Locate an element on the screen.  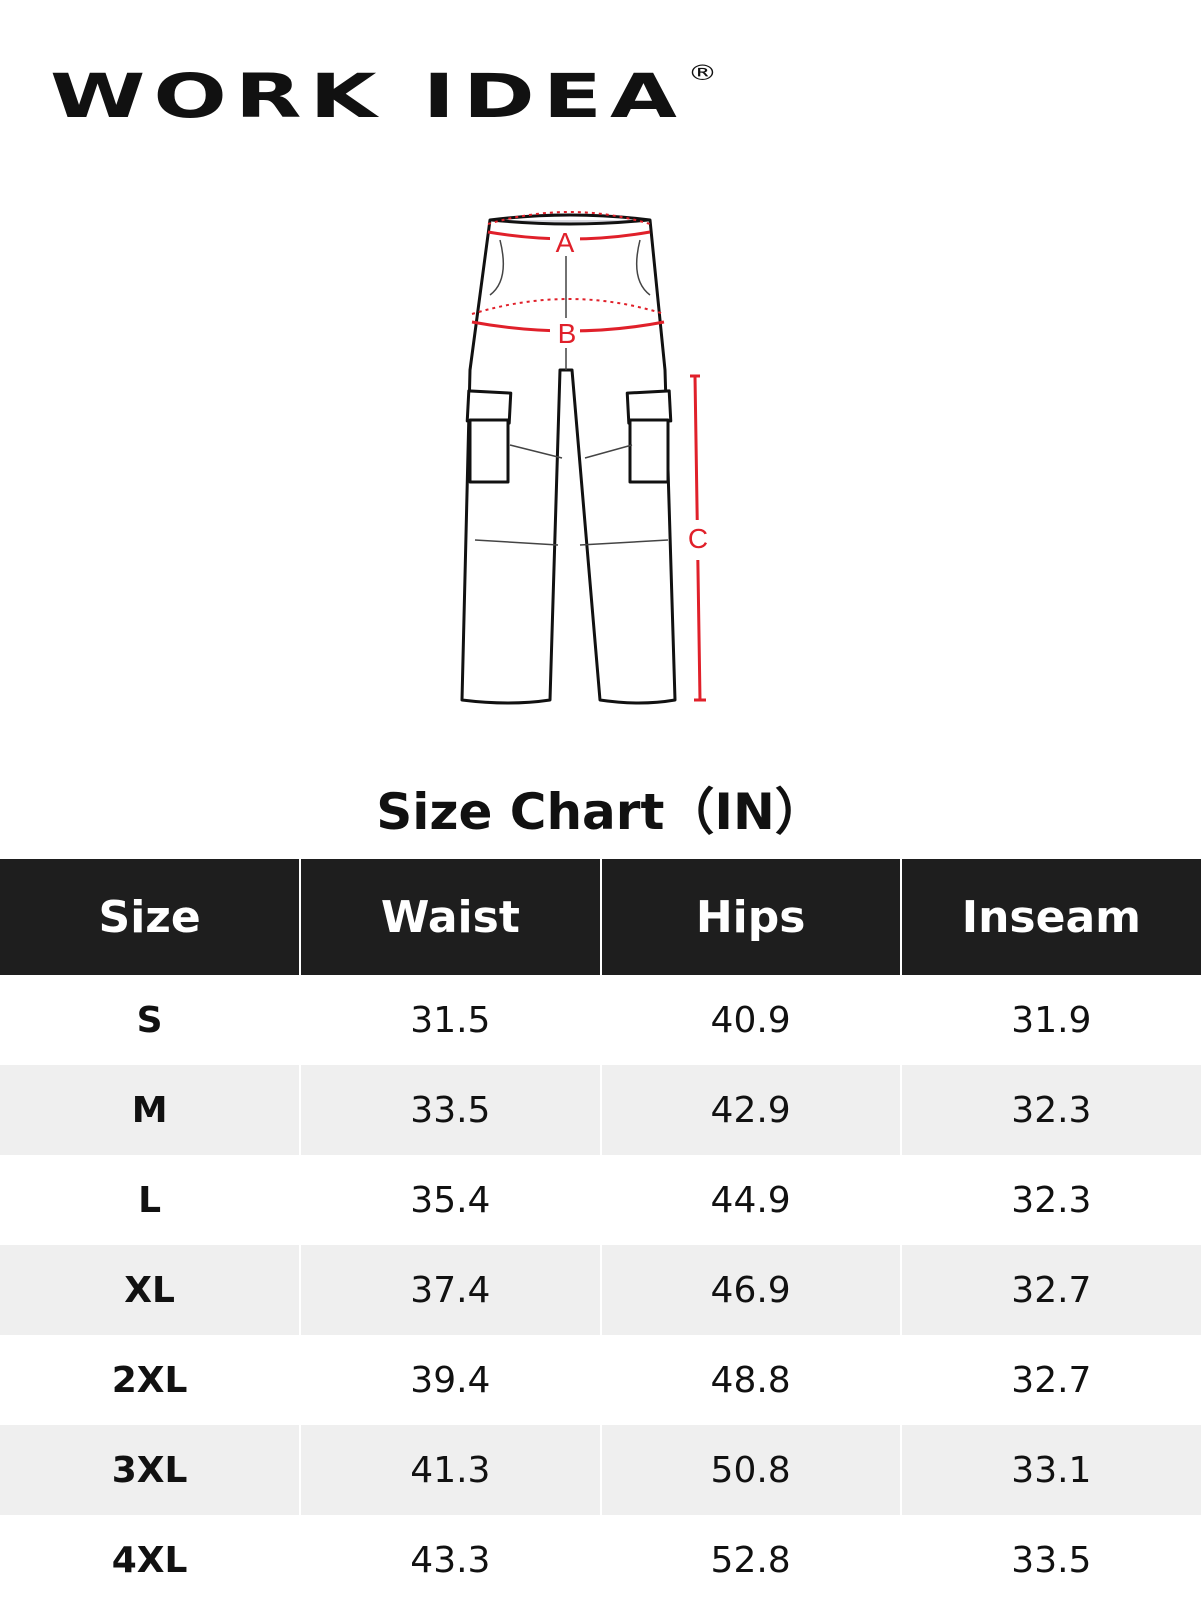
table-row: 2XL 39.4 48.8 32.7 is located at coordinates (600, 1380).